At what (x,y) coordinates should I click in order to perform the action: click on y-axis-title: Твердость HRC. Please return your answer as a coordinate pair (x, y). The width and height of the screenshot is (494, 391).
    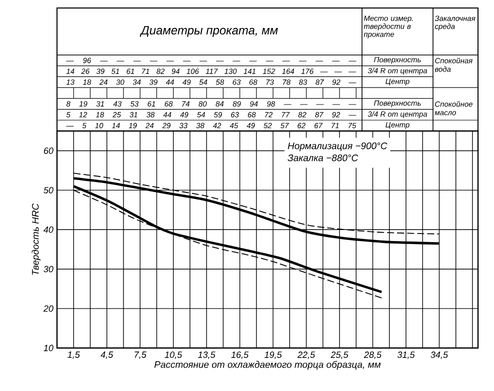
    Looking at the image, I should click on (36, 239).